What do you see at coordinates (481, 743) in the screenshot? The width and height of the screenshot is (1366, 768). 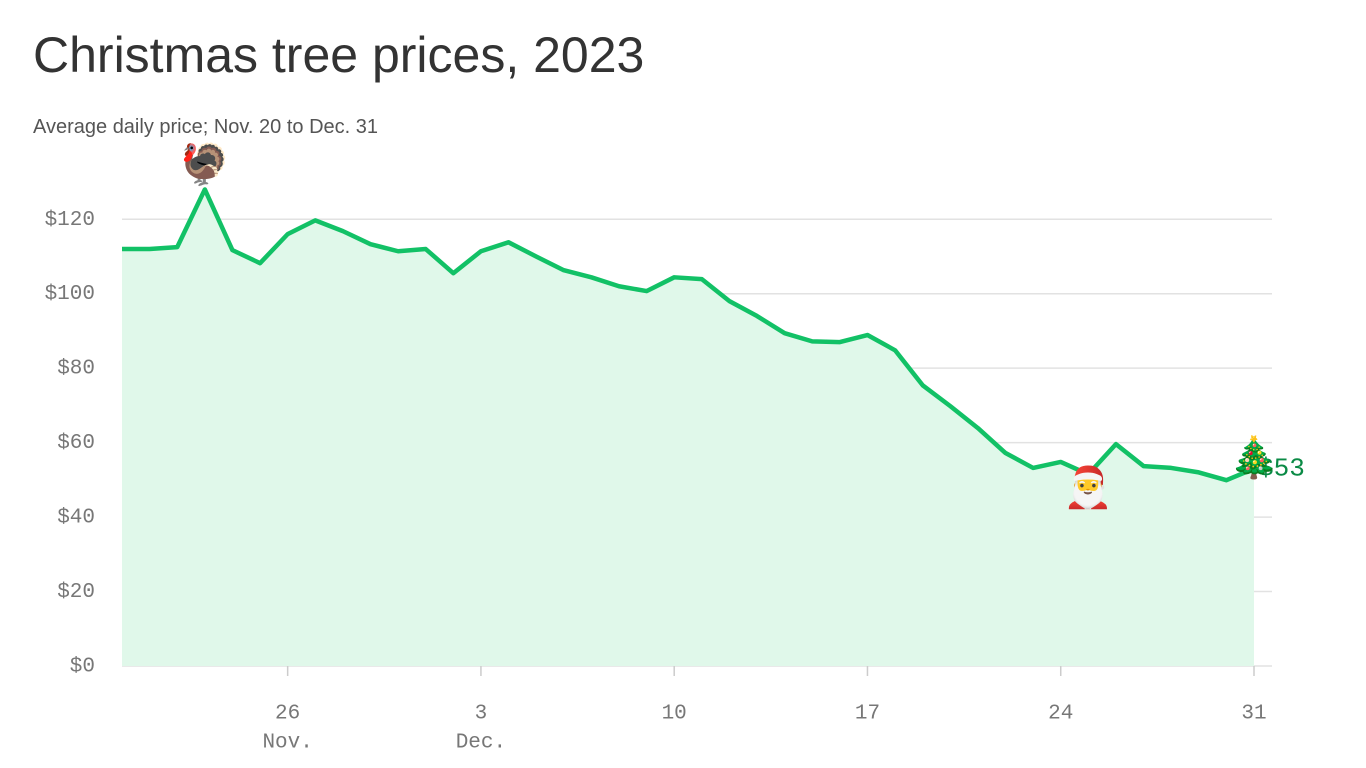 I see `month-label: Dec.` at bounding box center [481, 743].